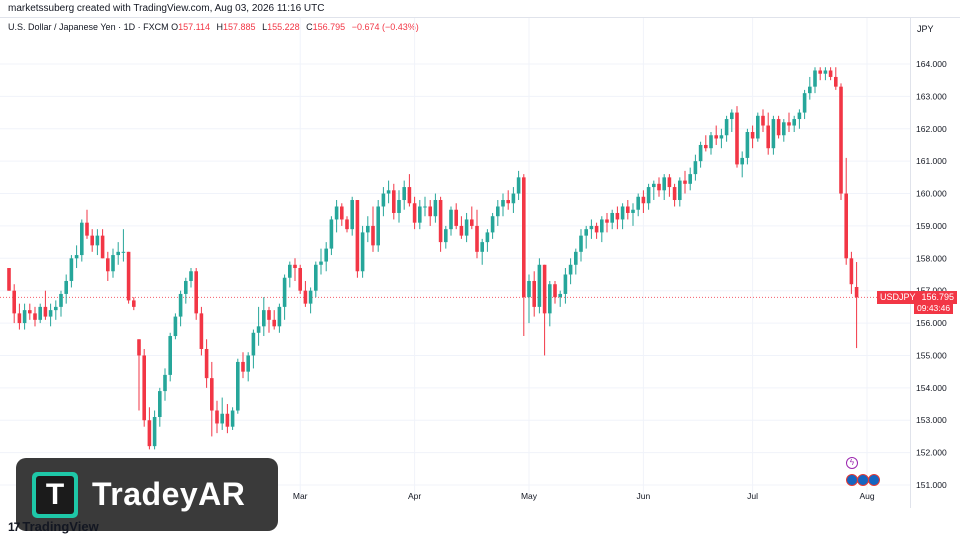 The image size is (960, 547). What do you see at coordinates (852, 463) in the screenshot?
I see `lightning-icon: ϟ` at bounding box center [852, 463].